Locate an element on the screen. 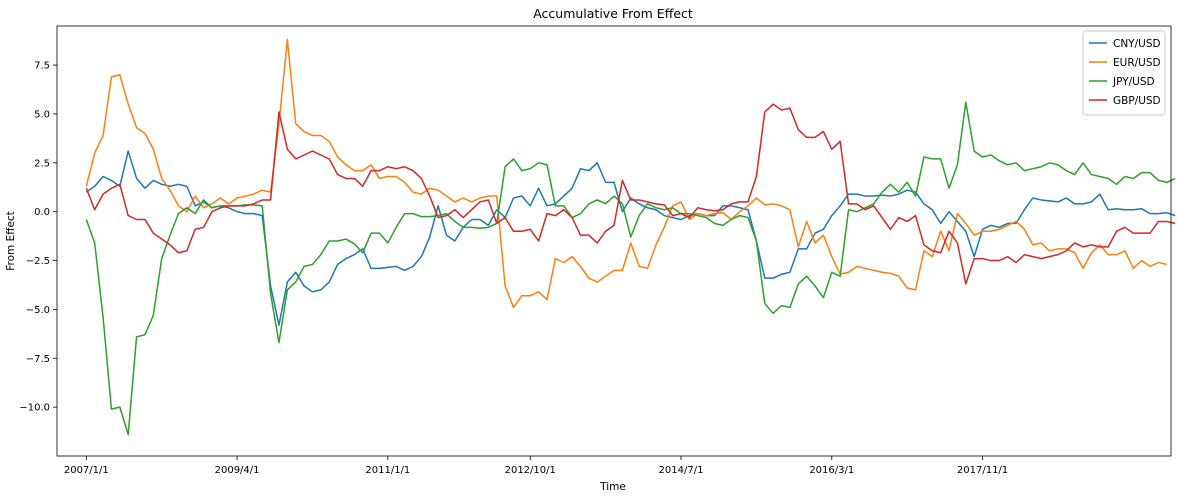  x-tick-label: 2017/11/1 is located at coordinates (982, 470).